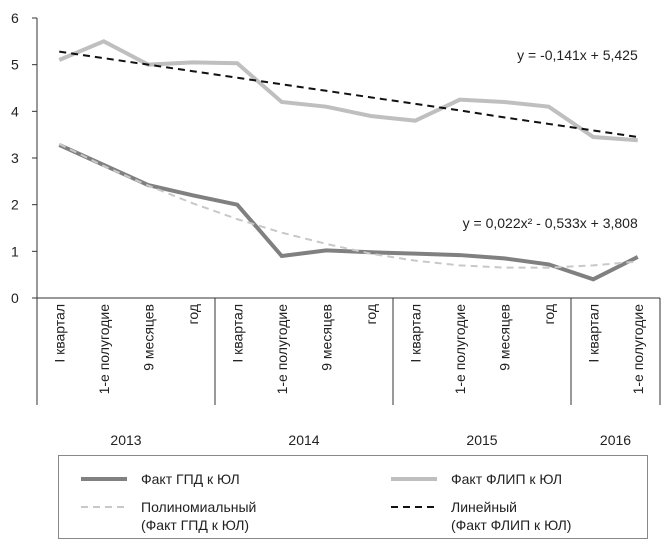  What do you see at coordinates (577, 55) in the screenshot?
I see `equation: y = -0,141x + 5,425` at bounding box center [577, 55].